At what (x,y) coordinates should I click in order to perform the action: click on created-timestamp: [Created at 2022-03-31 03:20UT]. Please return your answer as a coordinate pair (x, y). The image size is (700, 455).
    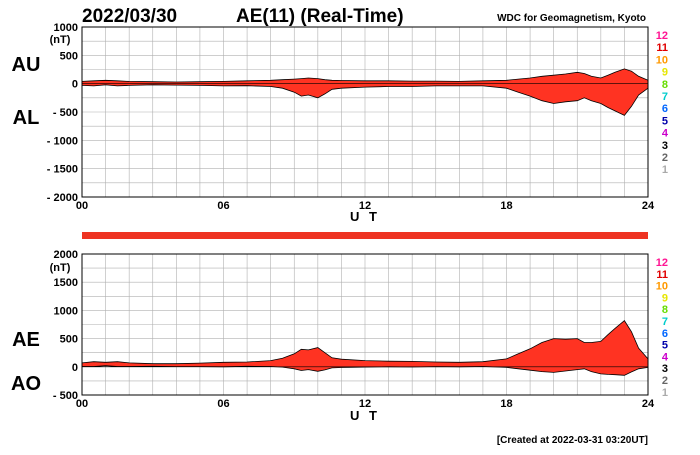
    Looking at the image, I should click on (572, 440).